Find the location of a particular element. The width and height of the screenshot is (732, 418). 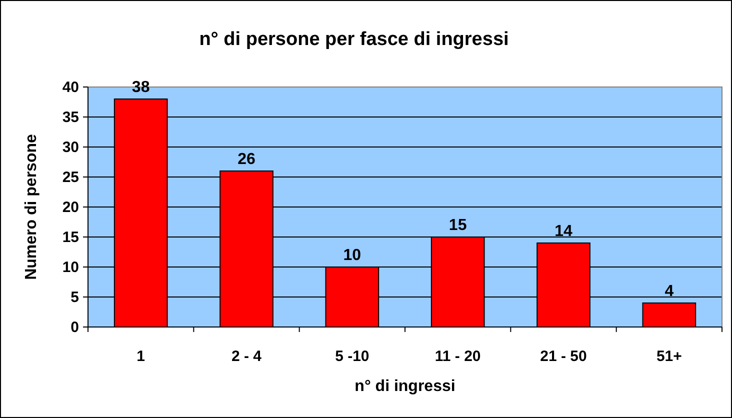

x-tick-label: 1 is located at coordinates (141, 356).